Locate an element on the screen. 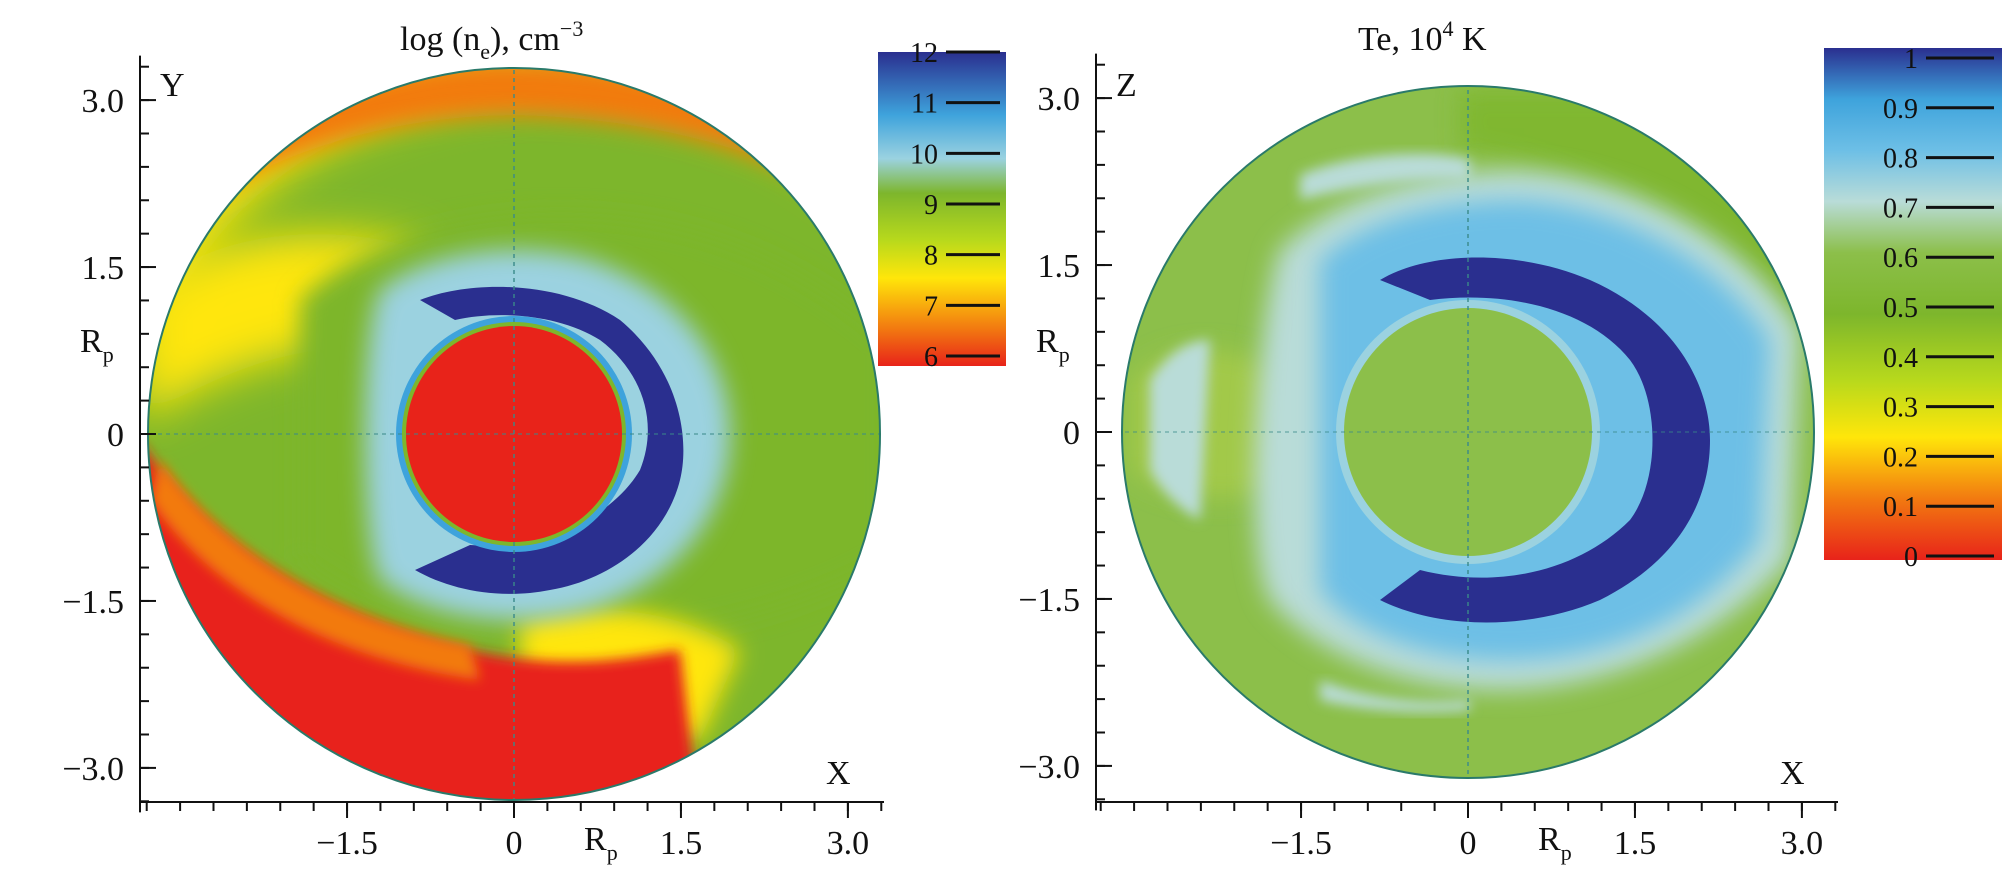 The image size is (2016, 880). density-y-axis-name: Y is located at coordinates (172, 85).